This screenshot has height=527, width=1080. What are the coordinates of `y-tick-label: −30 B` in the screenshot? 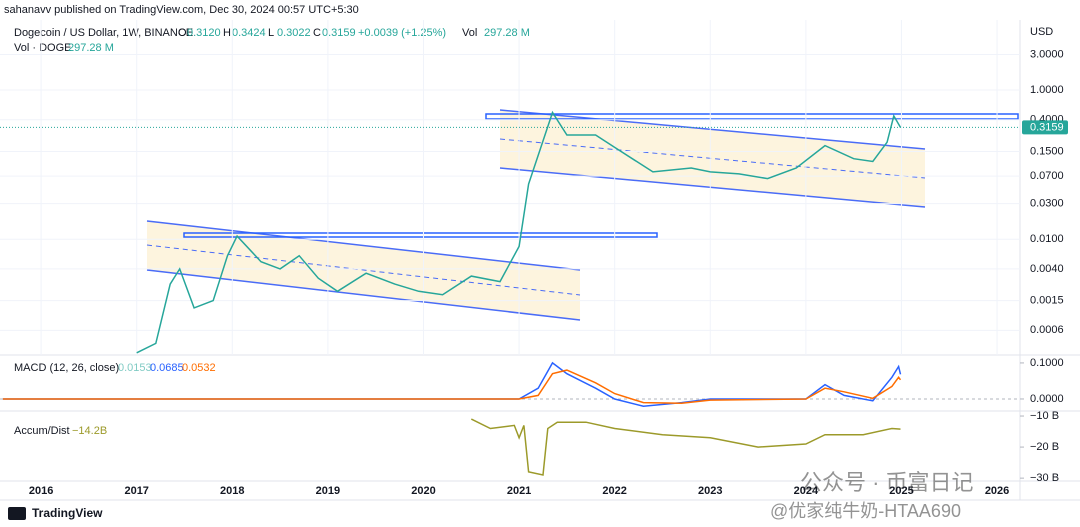 It's located at (1044, 478).